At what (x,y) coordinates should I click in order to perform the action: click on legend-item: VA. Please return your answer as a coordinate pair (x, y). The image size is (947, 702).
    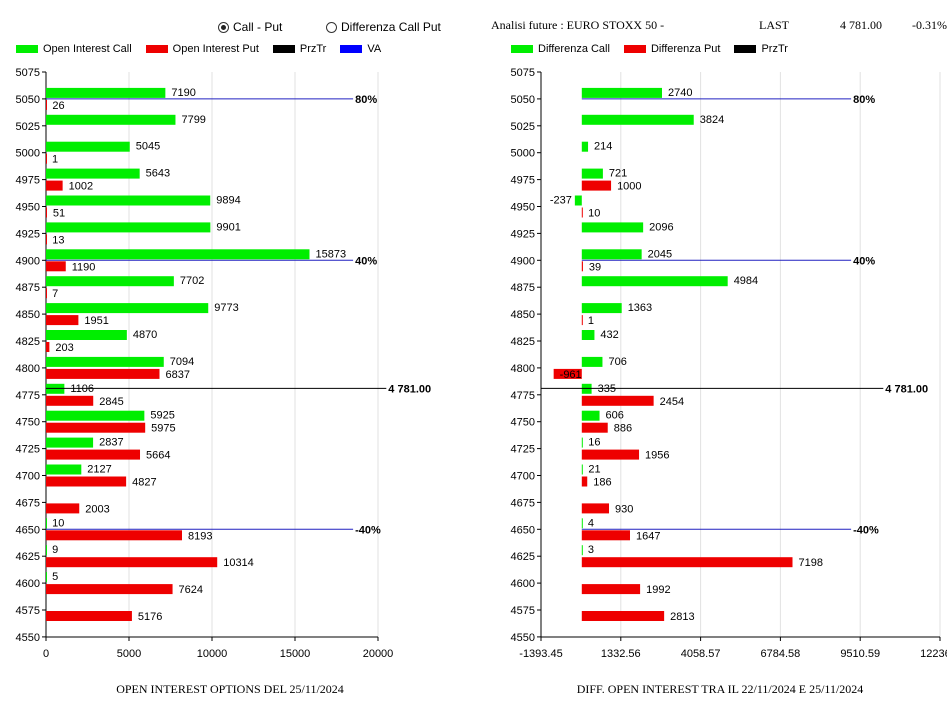
    Looking at the image, I should click on (360, 49).